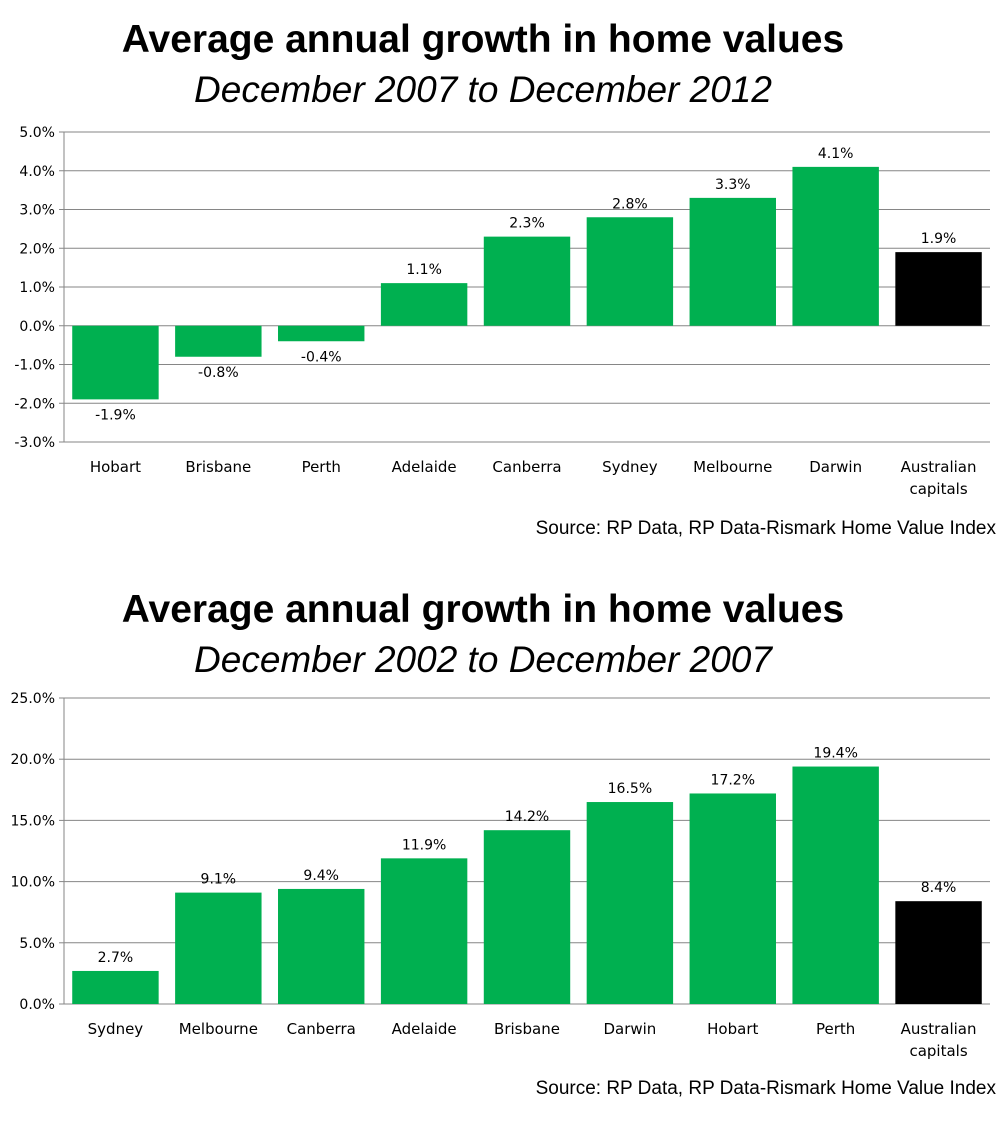 Image resolution: width=1000 pixels, height=1137 pixels. I want to click on data-label: 9.1%, so click(219, 880).